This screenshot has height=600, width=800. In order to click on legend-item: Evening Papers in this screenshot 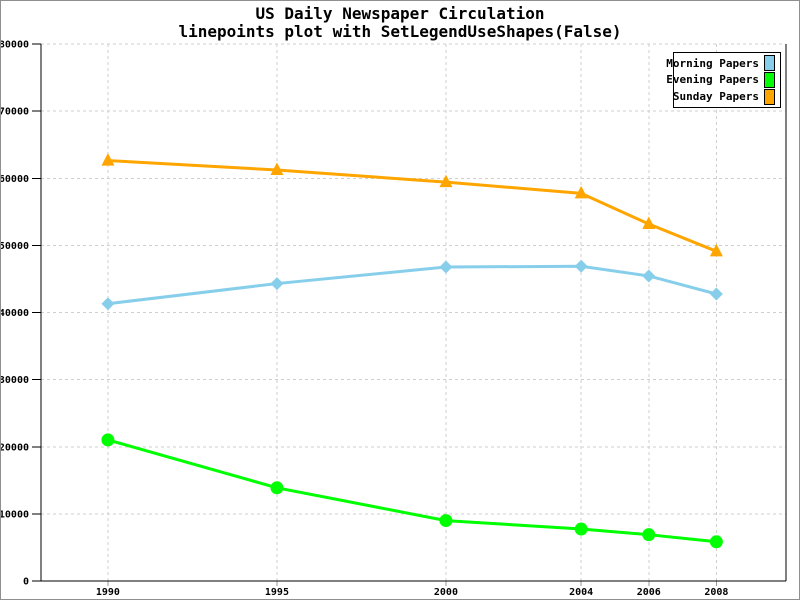, I will do `click(723, 79)`.